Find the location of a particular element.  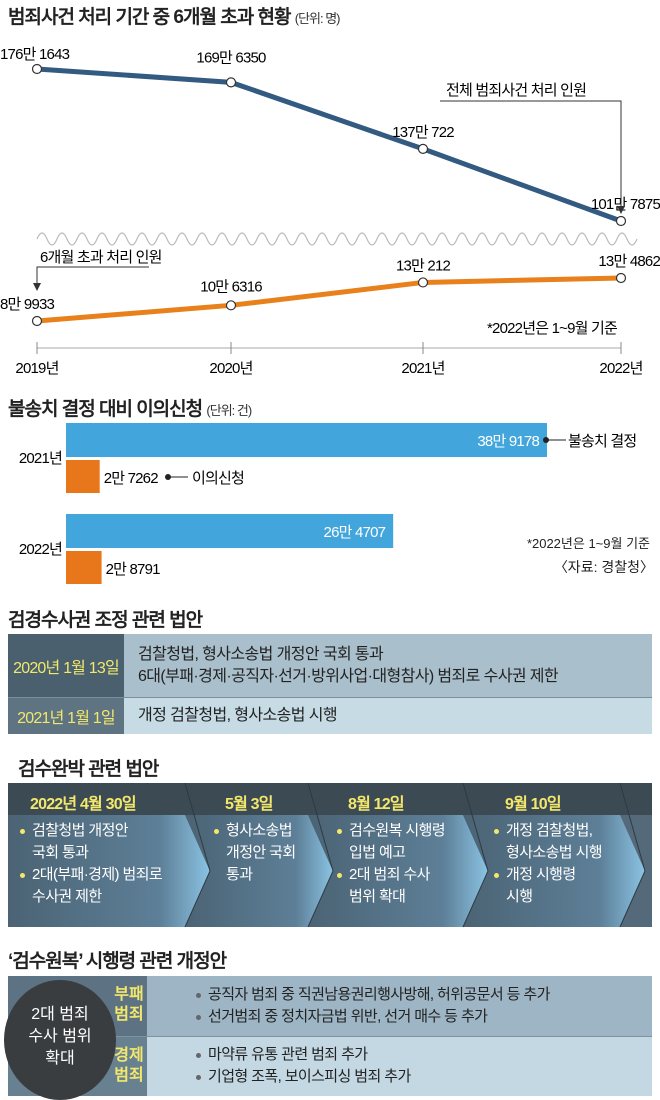

step-body: 검수원복 시행령 입법 예고 2대 범죄 수사 범위 확대 is located at coordinates (390, 864).